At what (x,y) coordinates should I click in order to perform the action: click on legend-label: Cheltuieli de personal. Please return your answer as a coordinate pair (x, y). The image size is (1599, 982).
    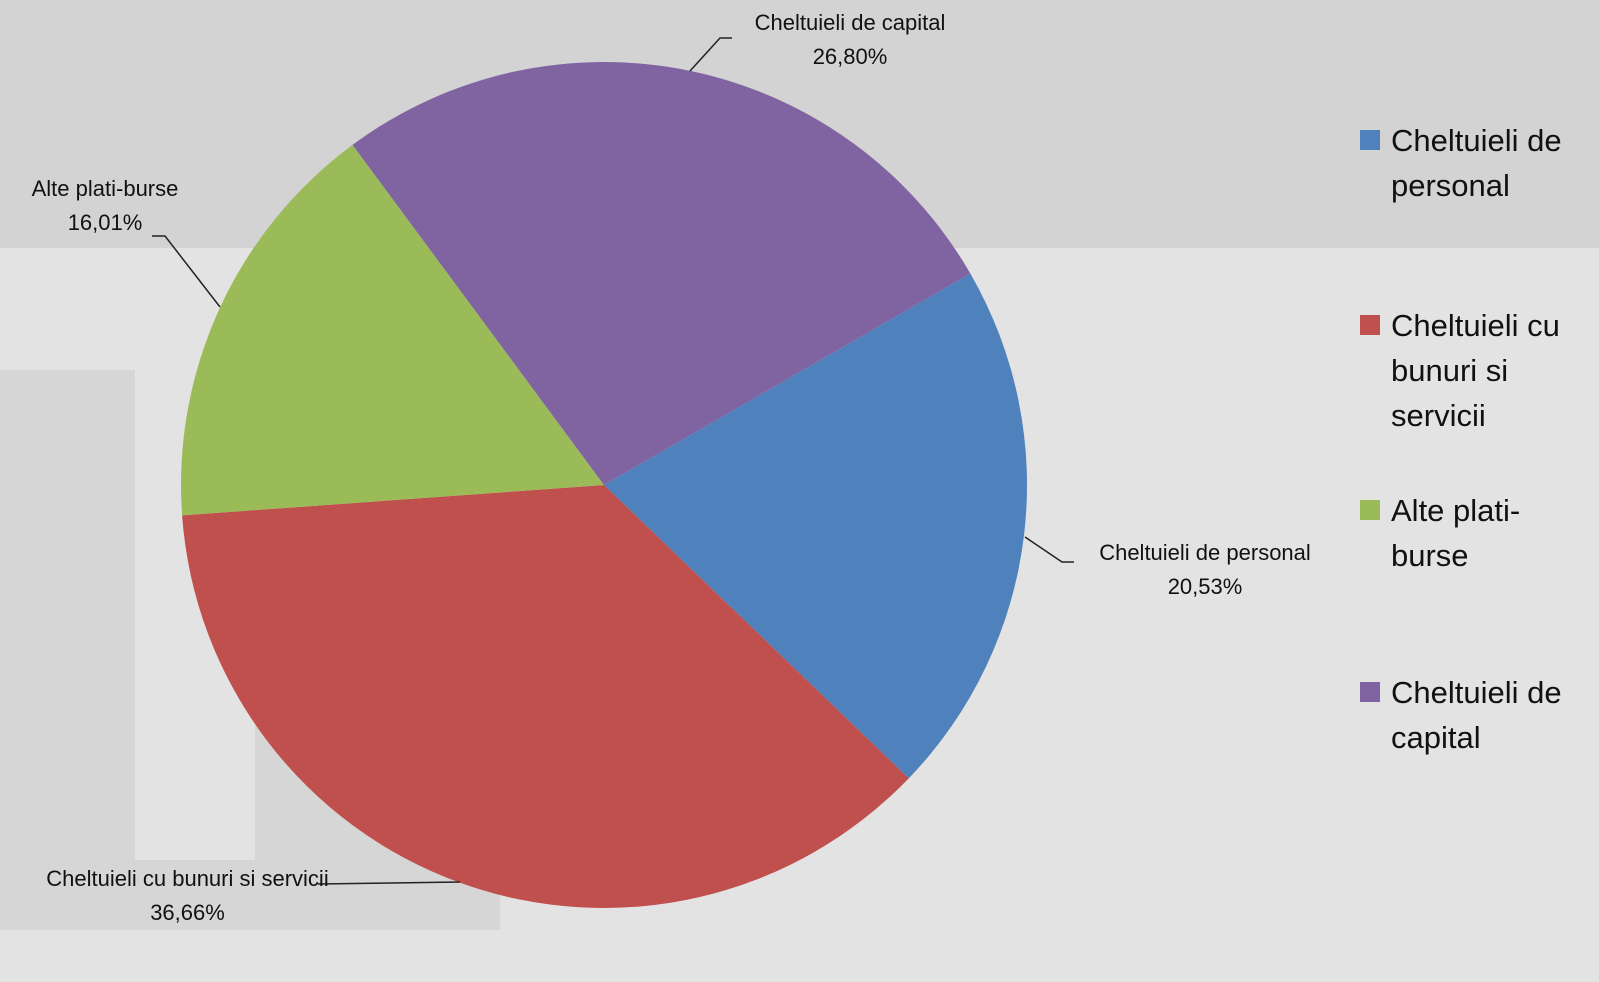
    Looking at the image, I should click on (1476, 163).